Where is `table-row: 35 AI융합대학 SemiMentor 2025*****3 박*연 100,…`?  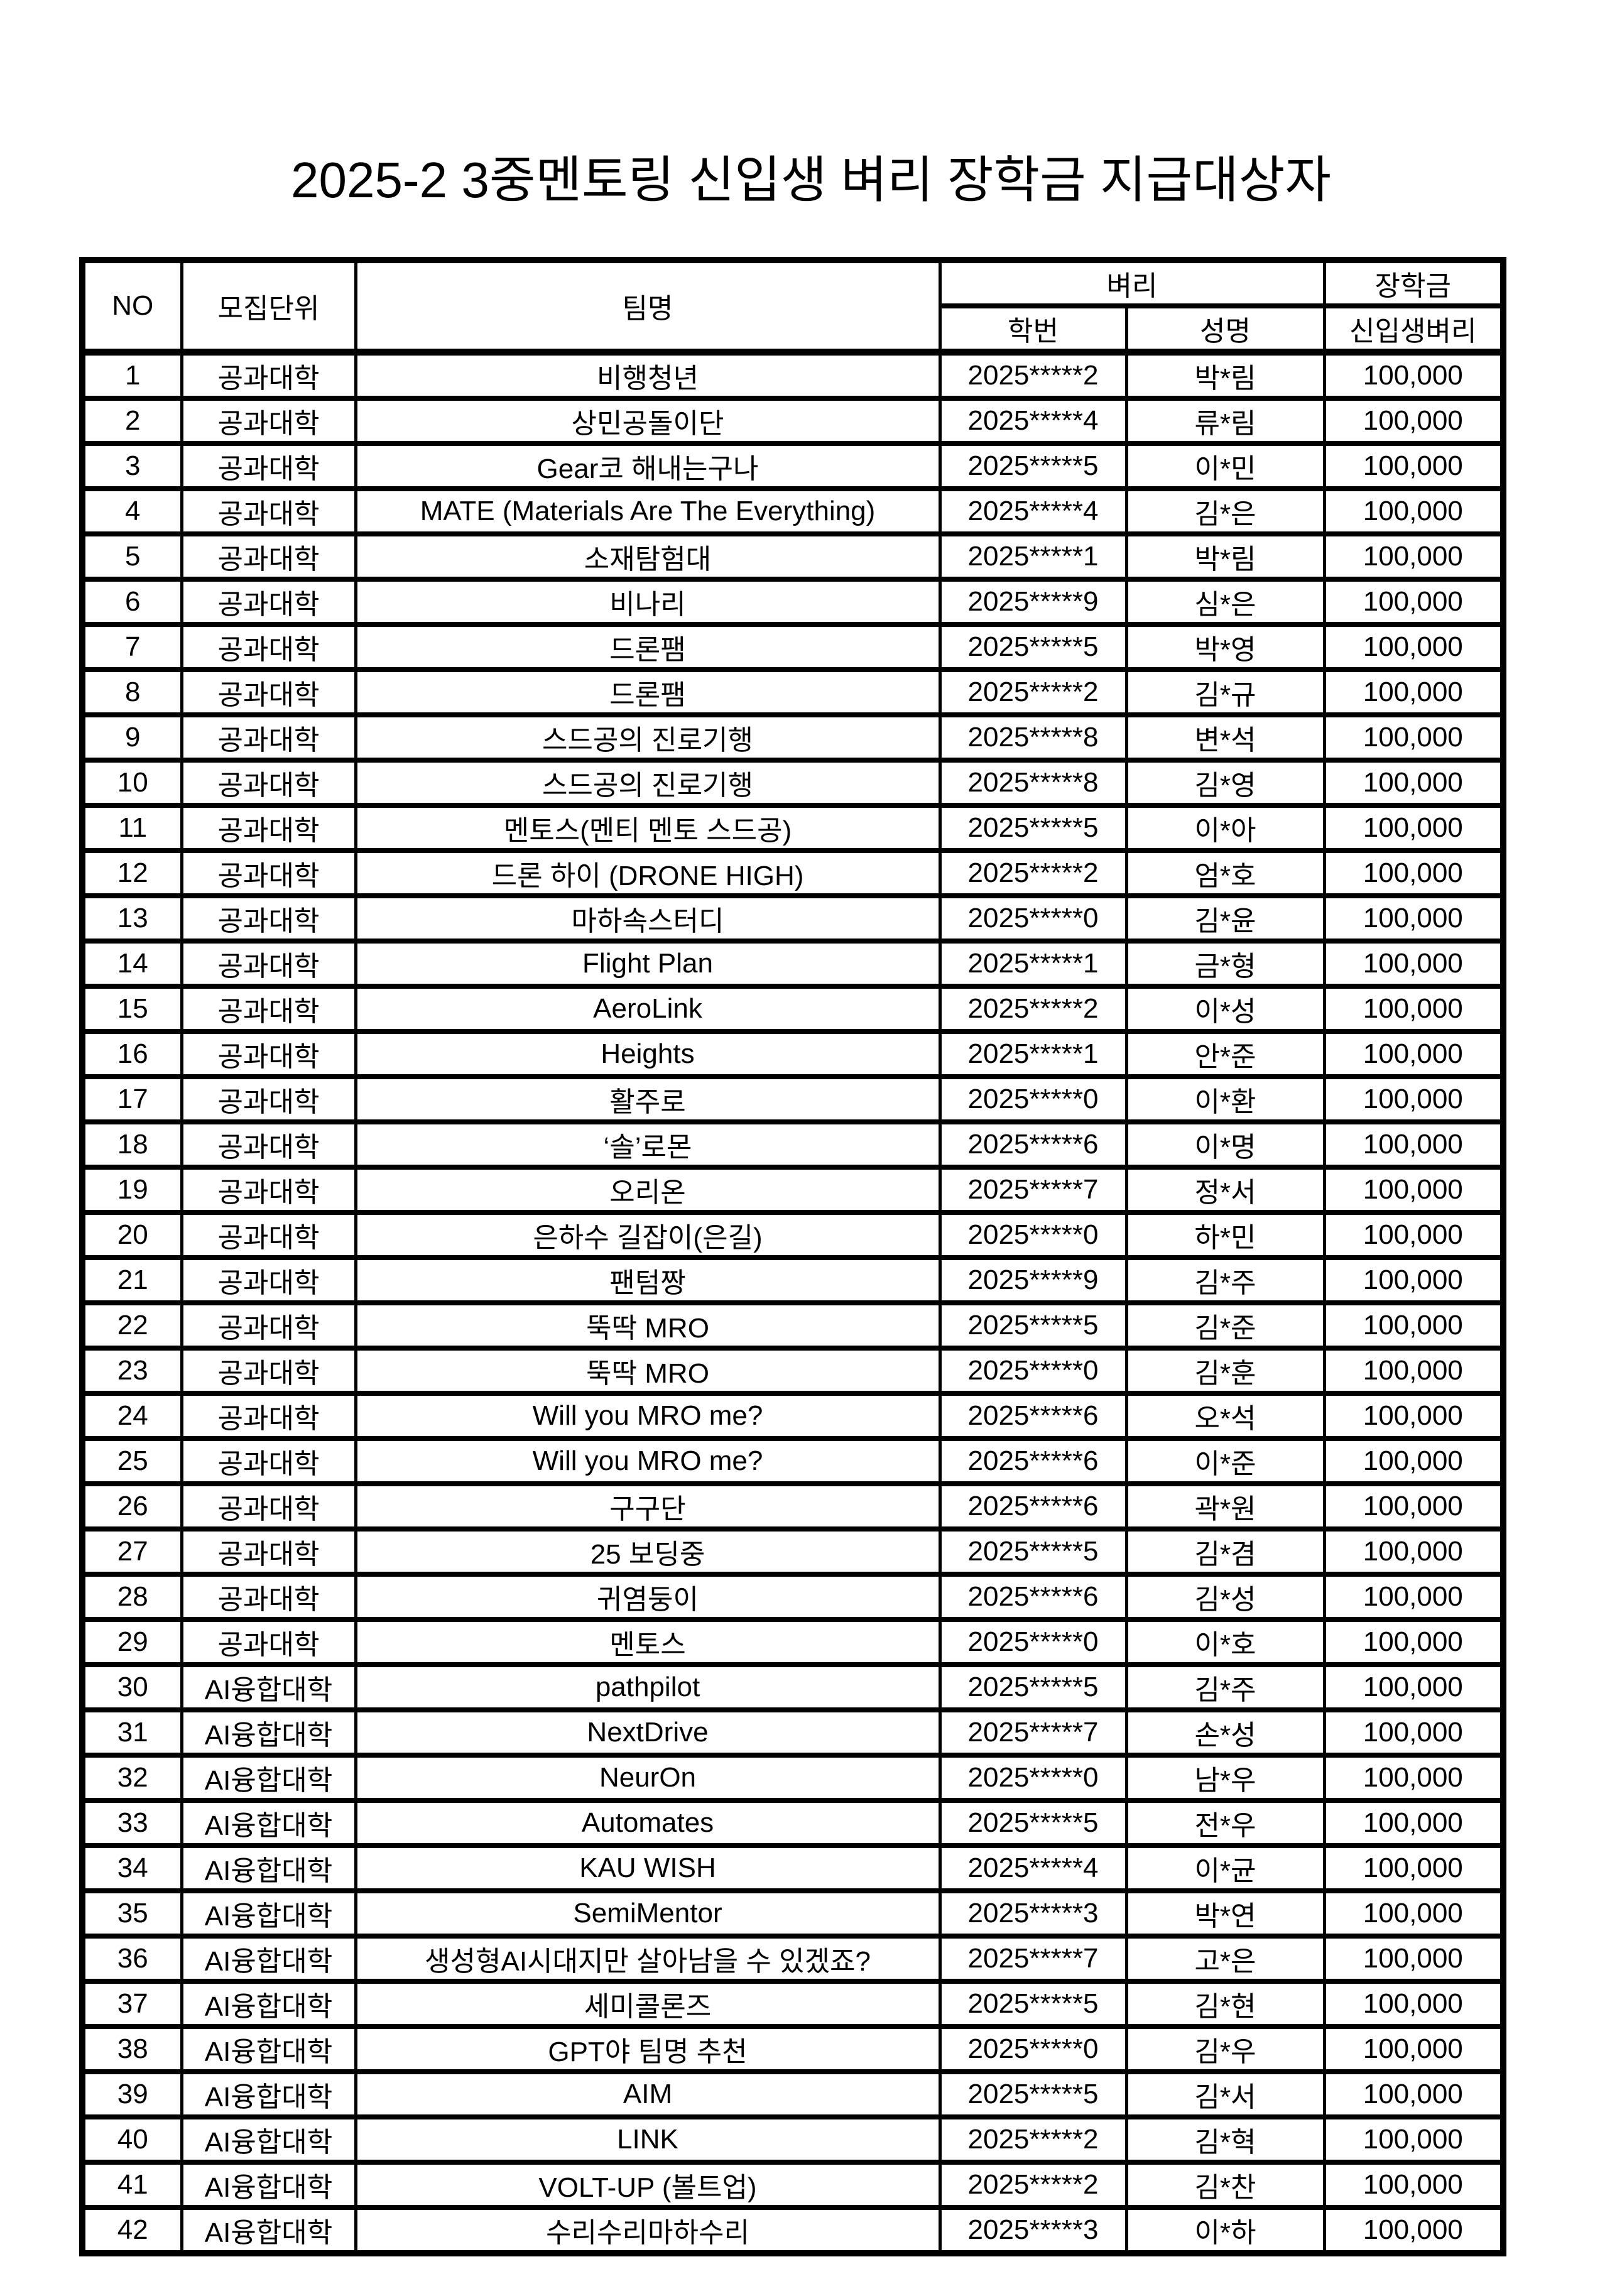
table-row: 35 AI융합대학 SemiMentor 2025*****3 박*연 100,… is located at coordinates (792, 1913).